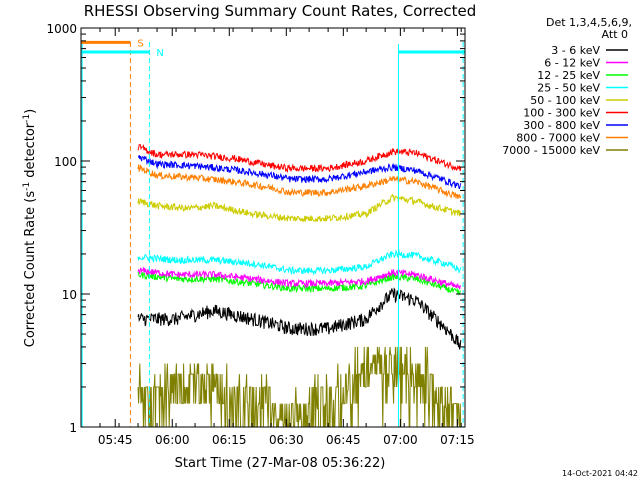 Image resolution: width=640 pixels, height=480 pixels. What do you see at coordinates (565, 100) in the screenshot?
I see `legend-label-4: 50 - 100 keV` at bounding box center [565, 100].